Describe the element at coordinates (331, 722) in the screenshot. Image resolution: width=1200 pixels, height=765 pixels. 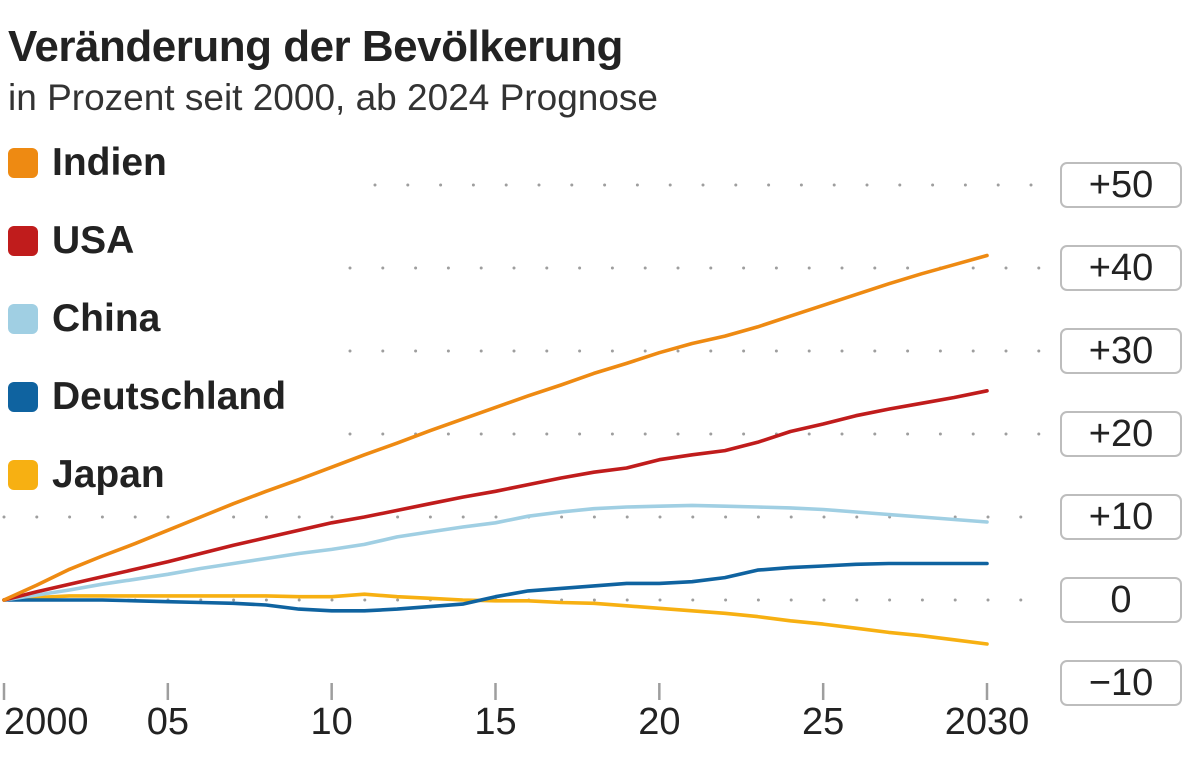
I see `x-tick-label: 10` at that location.